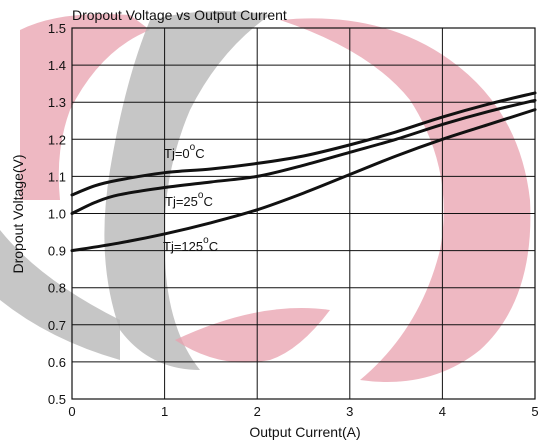  Describe the element at coordinates (184, 151) in the screenshot. I see `series-label-0: Tj=0oC` at that location.